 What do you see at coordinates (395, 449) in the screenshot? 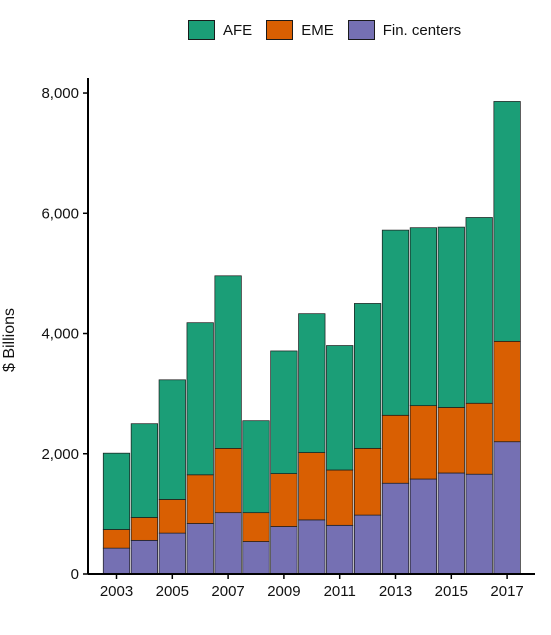
I see `bar-eme-2013` at bounding box center [395, 449].